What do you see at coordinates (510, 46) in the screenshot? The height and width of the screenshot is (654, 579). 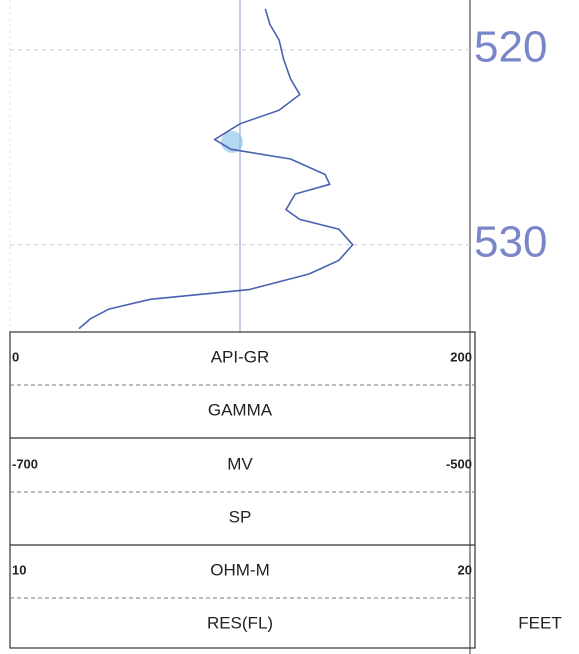 I see `depth-label: 520` at bounding box center [510, 46].